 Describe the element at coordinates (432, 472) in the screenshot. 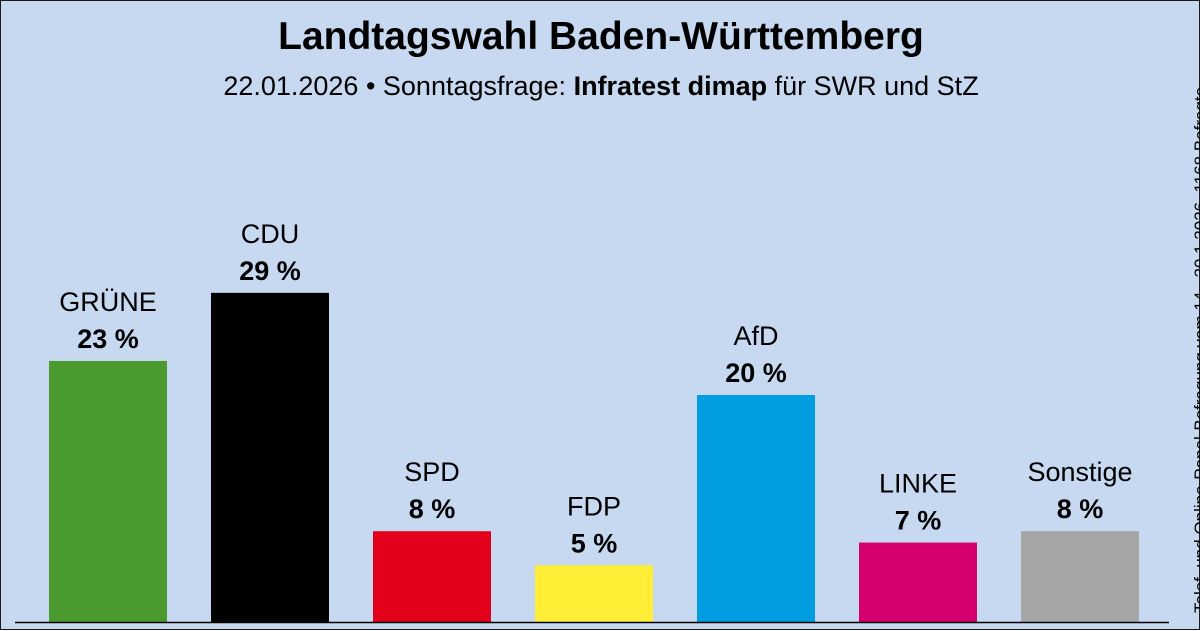

I see `category-label-spd: SPD` at that location.